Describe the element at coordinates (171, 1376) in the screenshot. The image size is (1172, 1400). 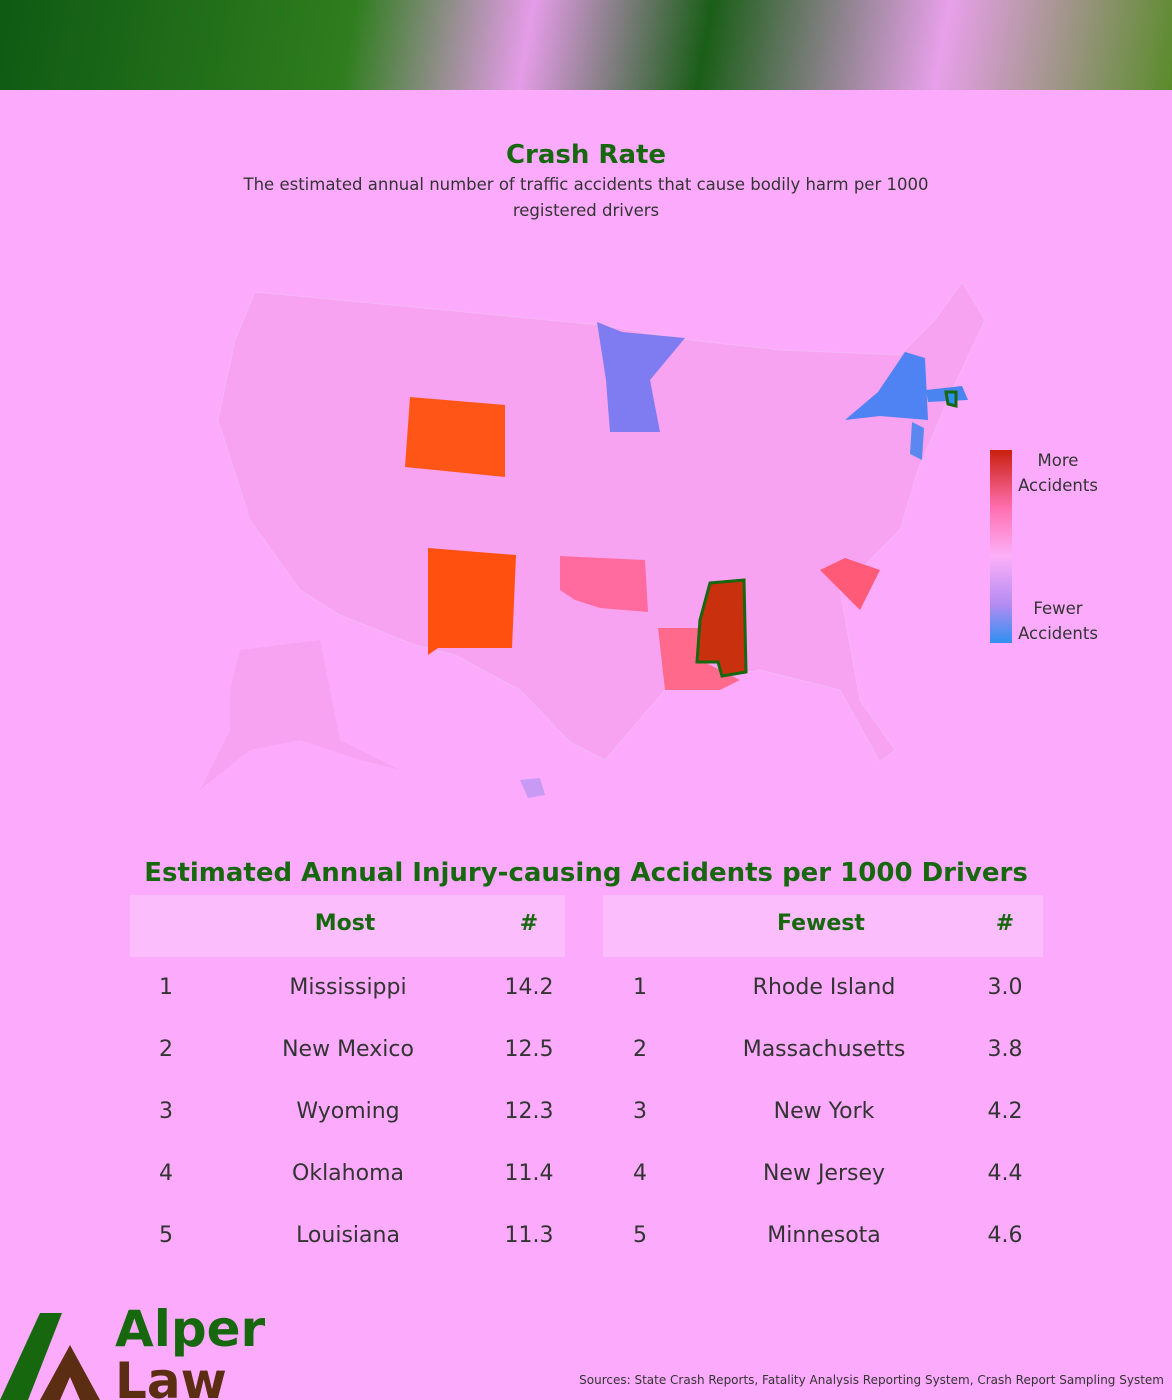
I see `logo-text: Law` at that location.